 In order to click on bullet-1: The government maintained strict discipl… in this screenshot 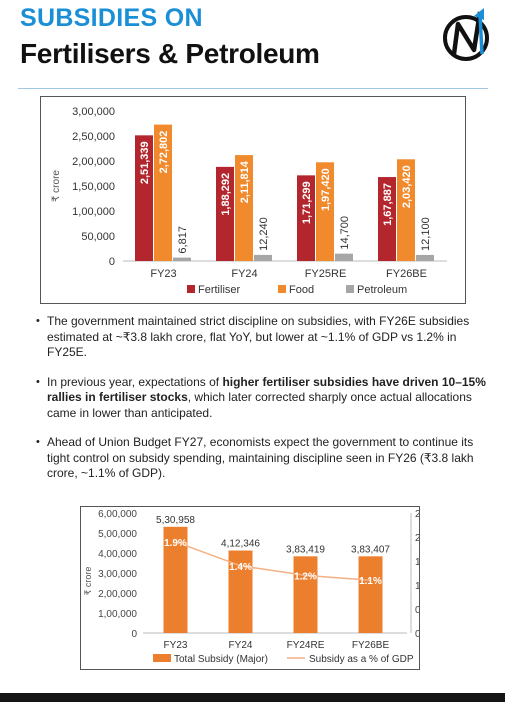, I will do `click(263, 337)`.